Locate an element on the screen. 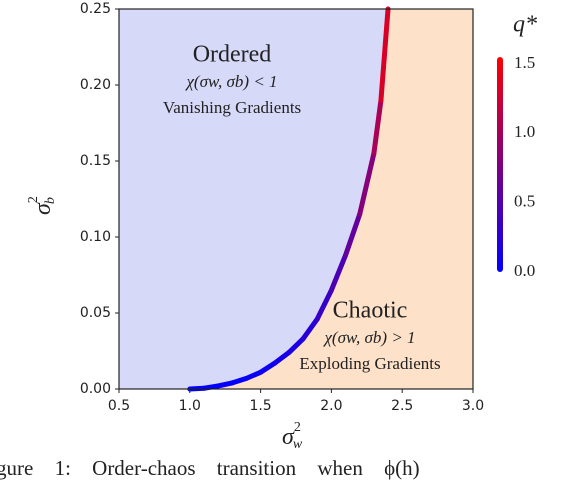 The width and height of the screenshot is (568, 480). y-axis-label: σ2 b is located at coordinates (42, 205).